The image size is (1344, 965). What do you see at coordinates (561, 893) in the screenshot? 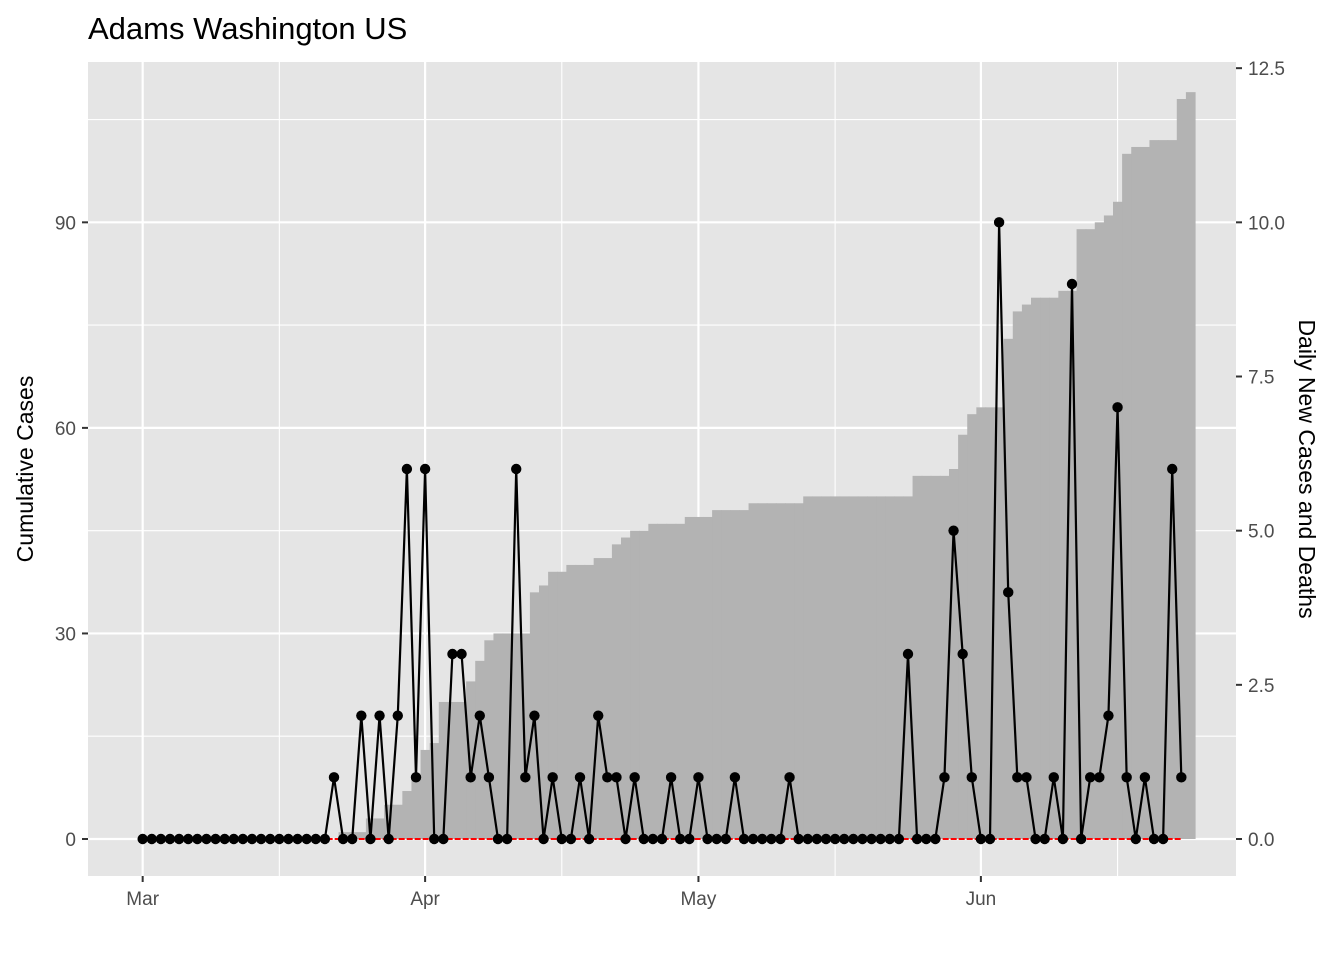
I see `x-axis: Mar Apr May Jun` at bounding box center [561, 893].